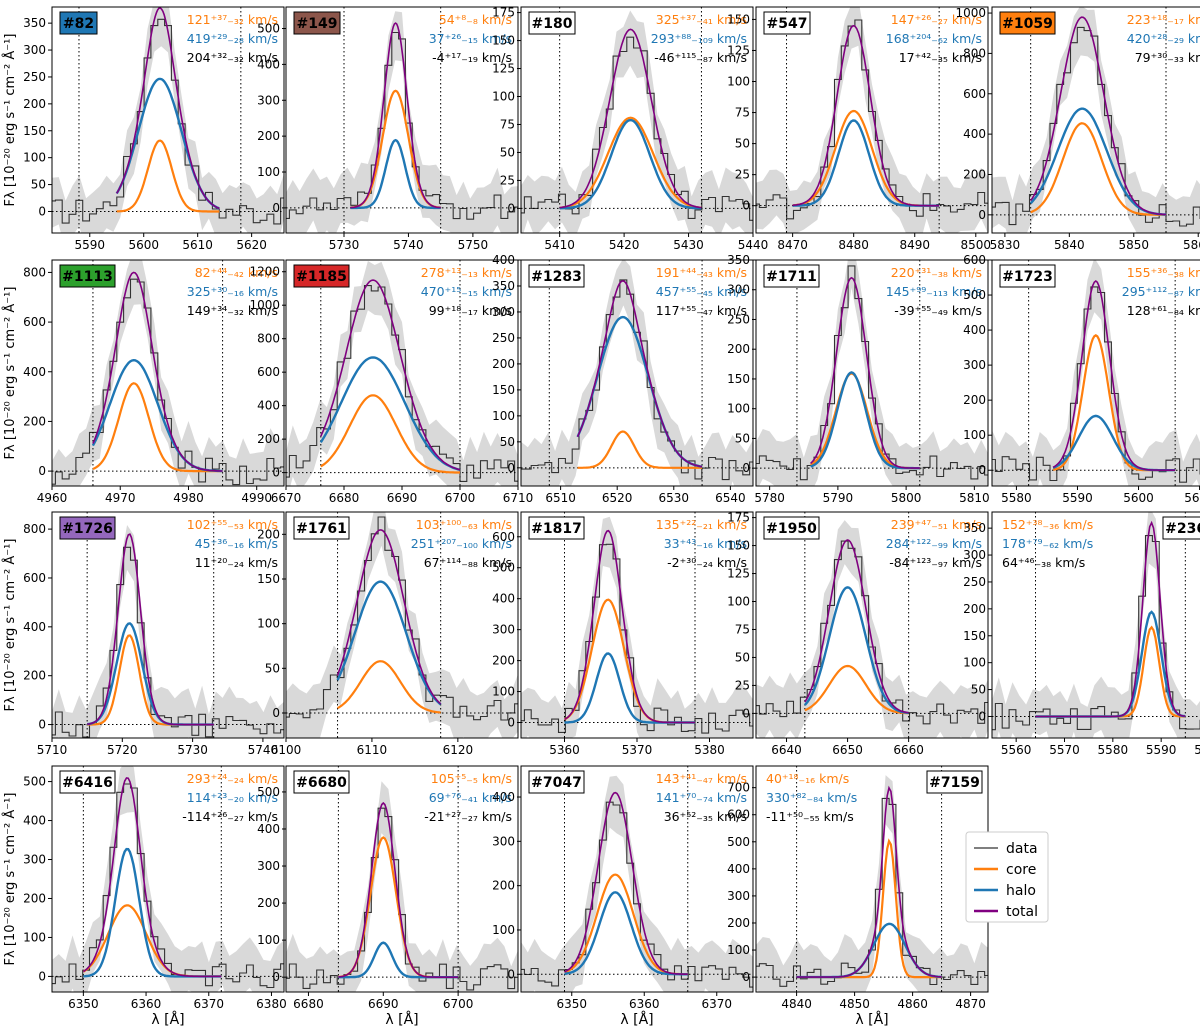 This screenshot has width=1200, height=1031. I want to click on x-tick-label: 5790, so click(838, 498).